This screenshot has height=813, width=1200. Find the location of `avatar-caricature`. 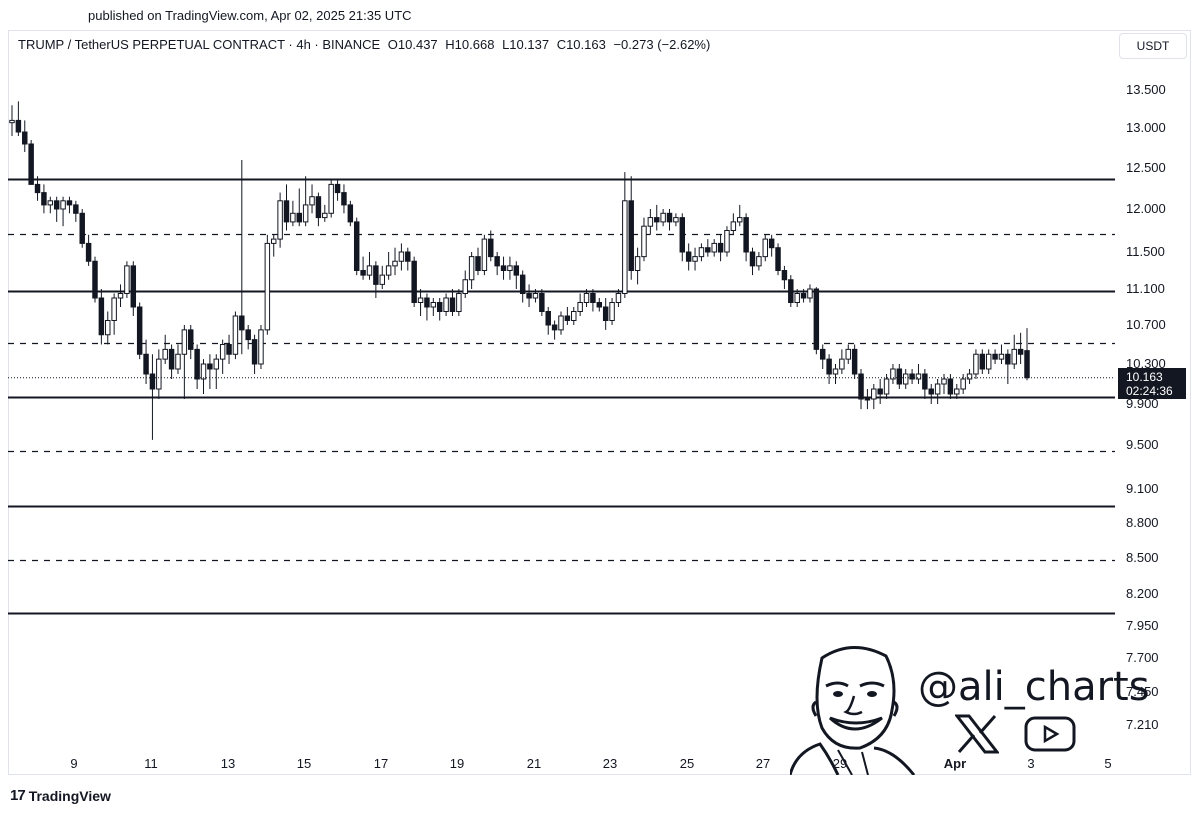

avatar-caricature is located at coordinates (853, 710).